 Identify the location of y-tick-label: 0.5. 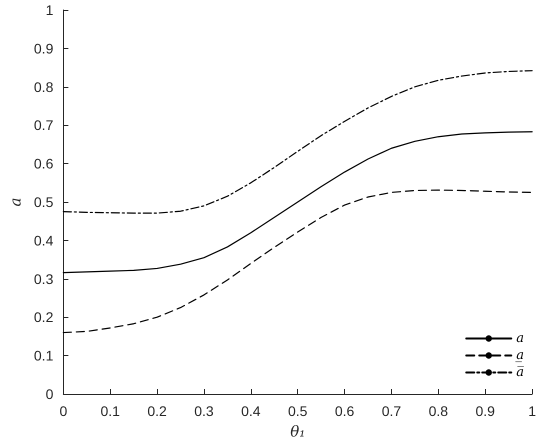
(44, 202).